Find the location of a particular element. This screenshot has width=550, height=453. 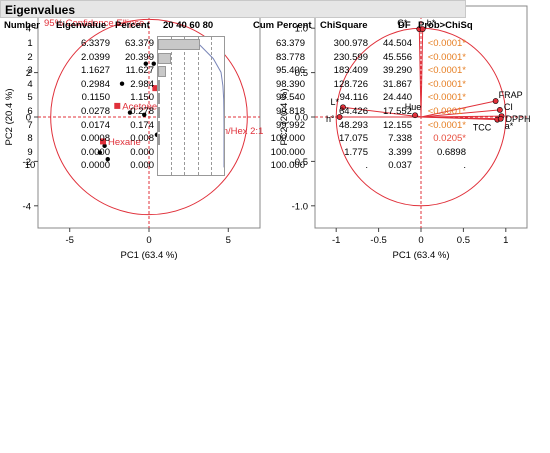

y-tick-label: 0 is located at coordinates (28, 118).